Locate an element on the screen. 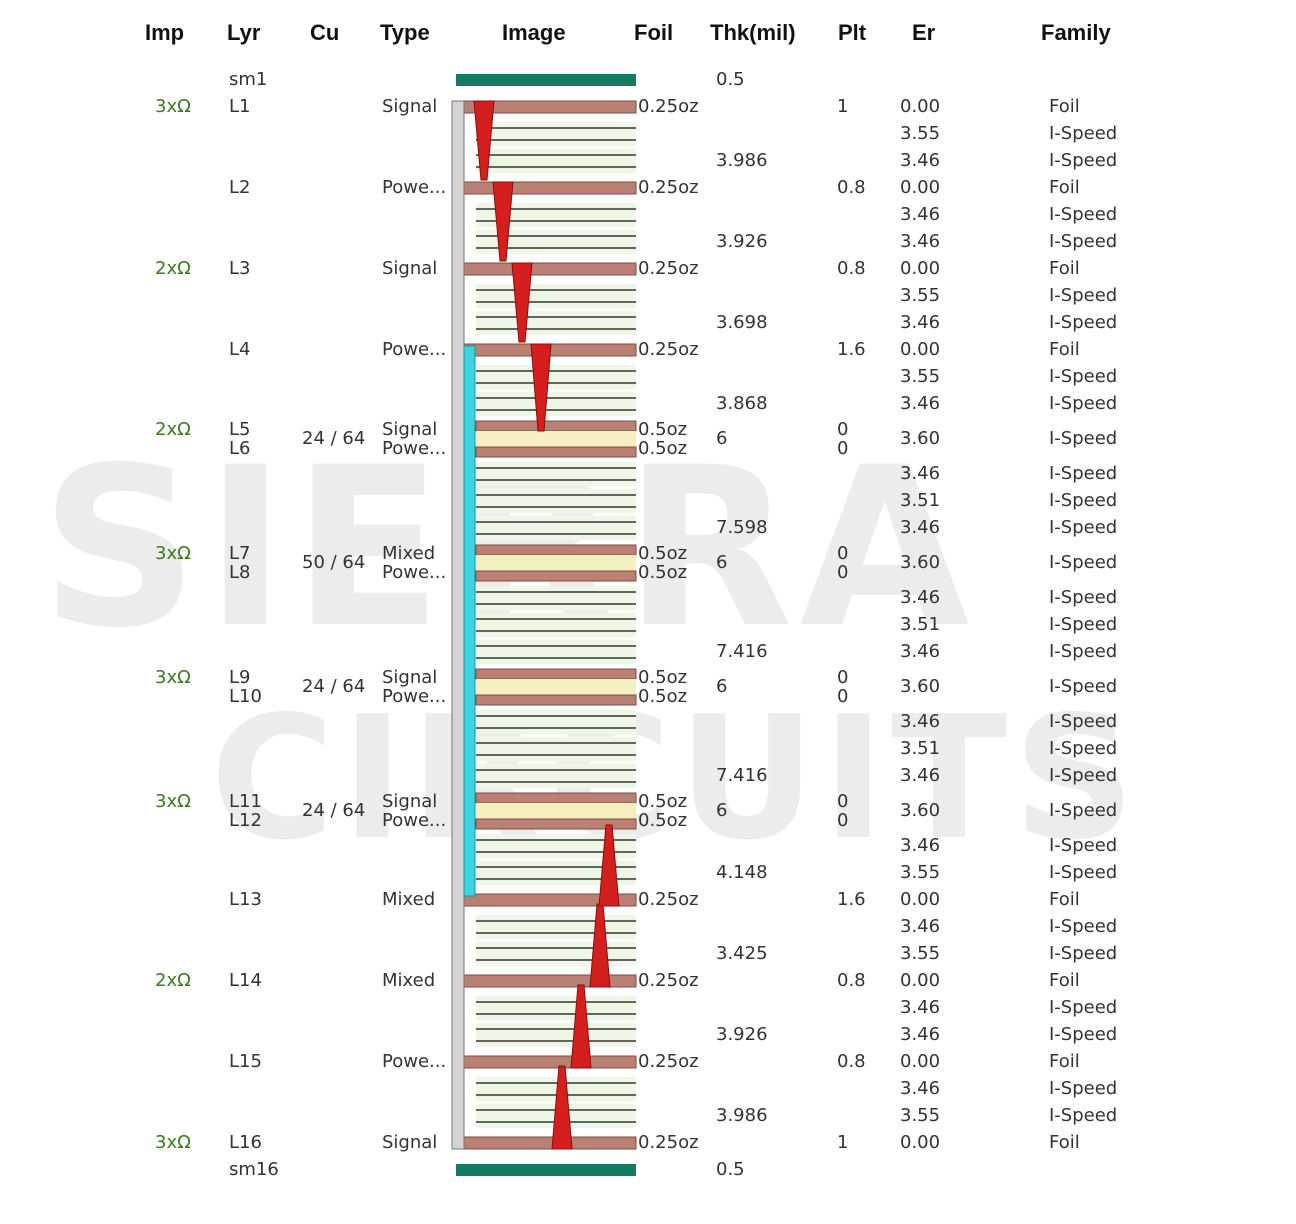  header-family: Family is located at coordinates (1076, 32).